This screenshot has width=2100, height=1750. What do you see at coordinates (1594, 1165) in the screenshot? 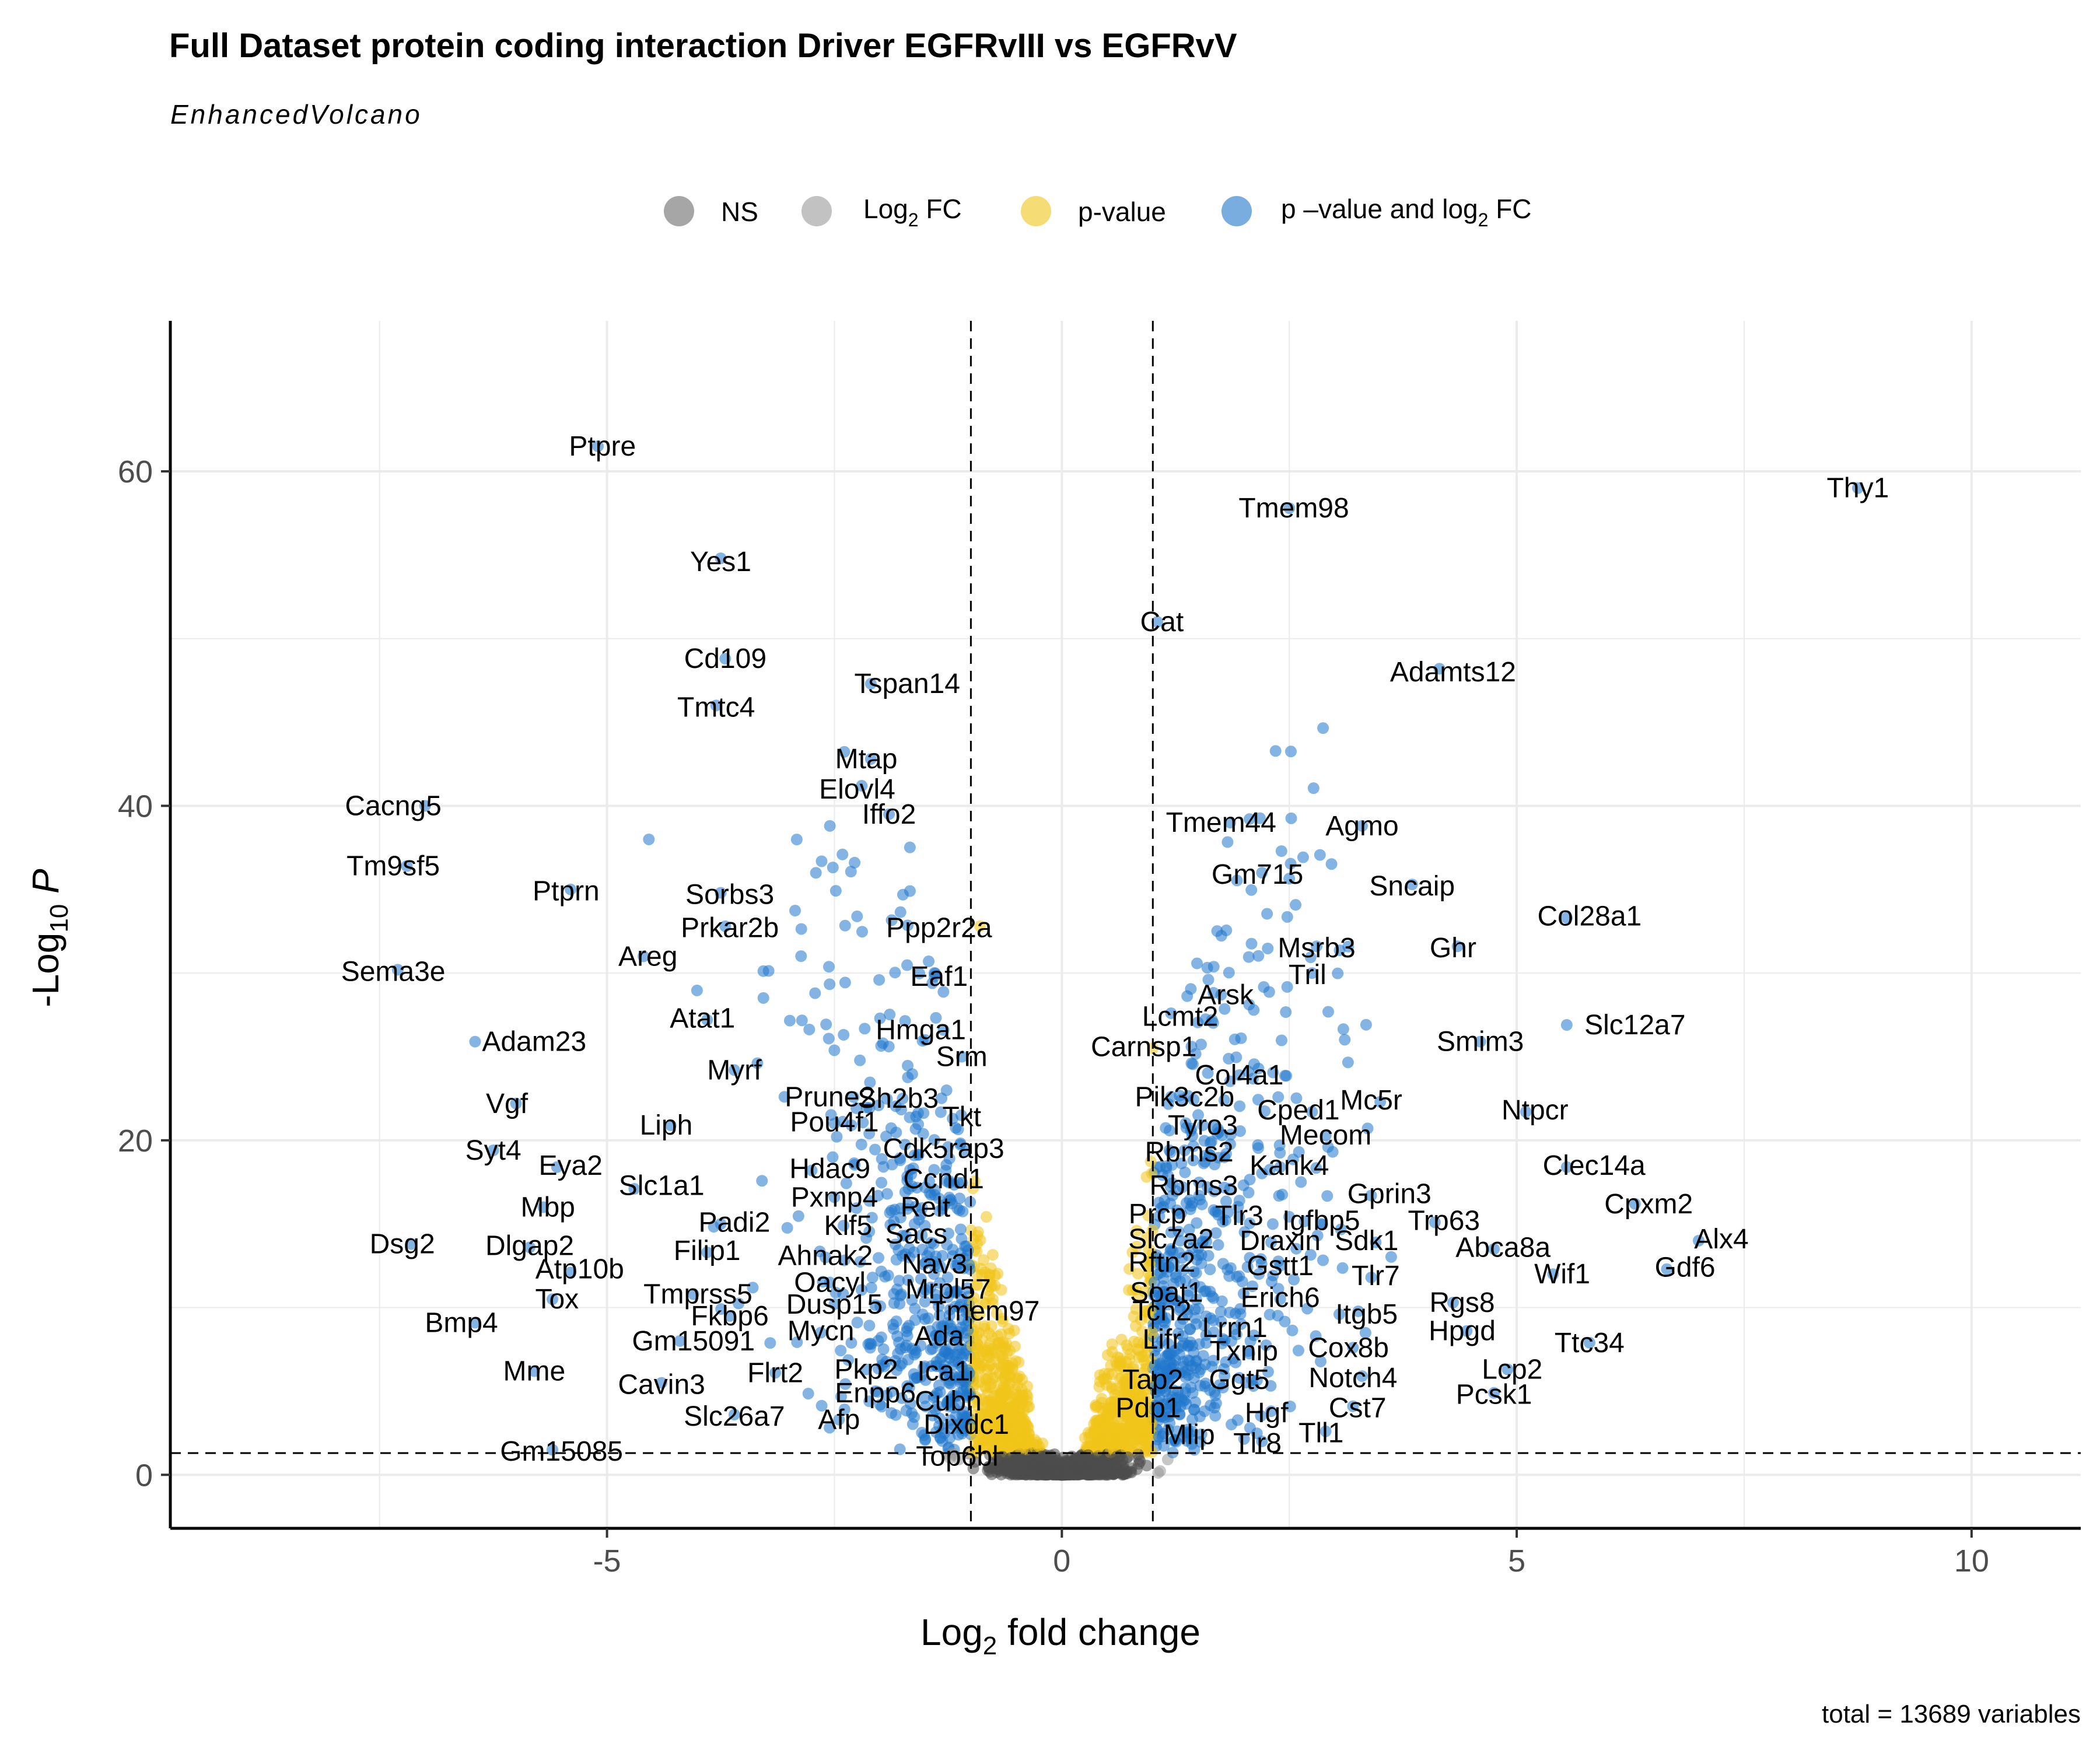
I see `gene-label-clec14a: Clec14a` at bounding box center [1594, 1165].